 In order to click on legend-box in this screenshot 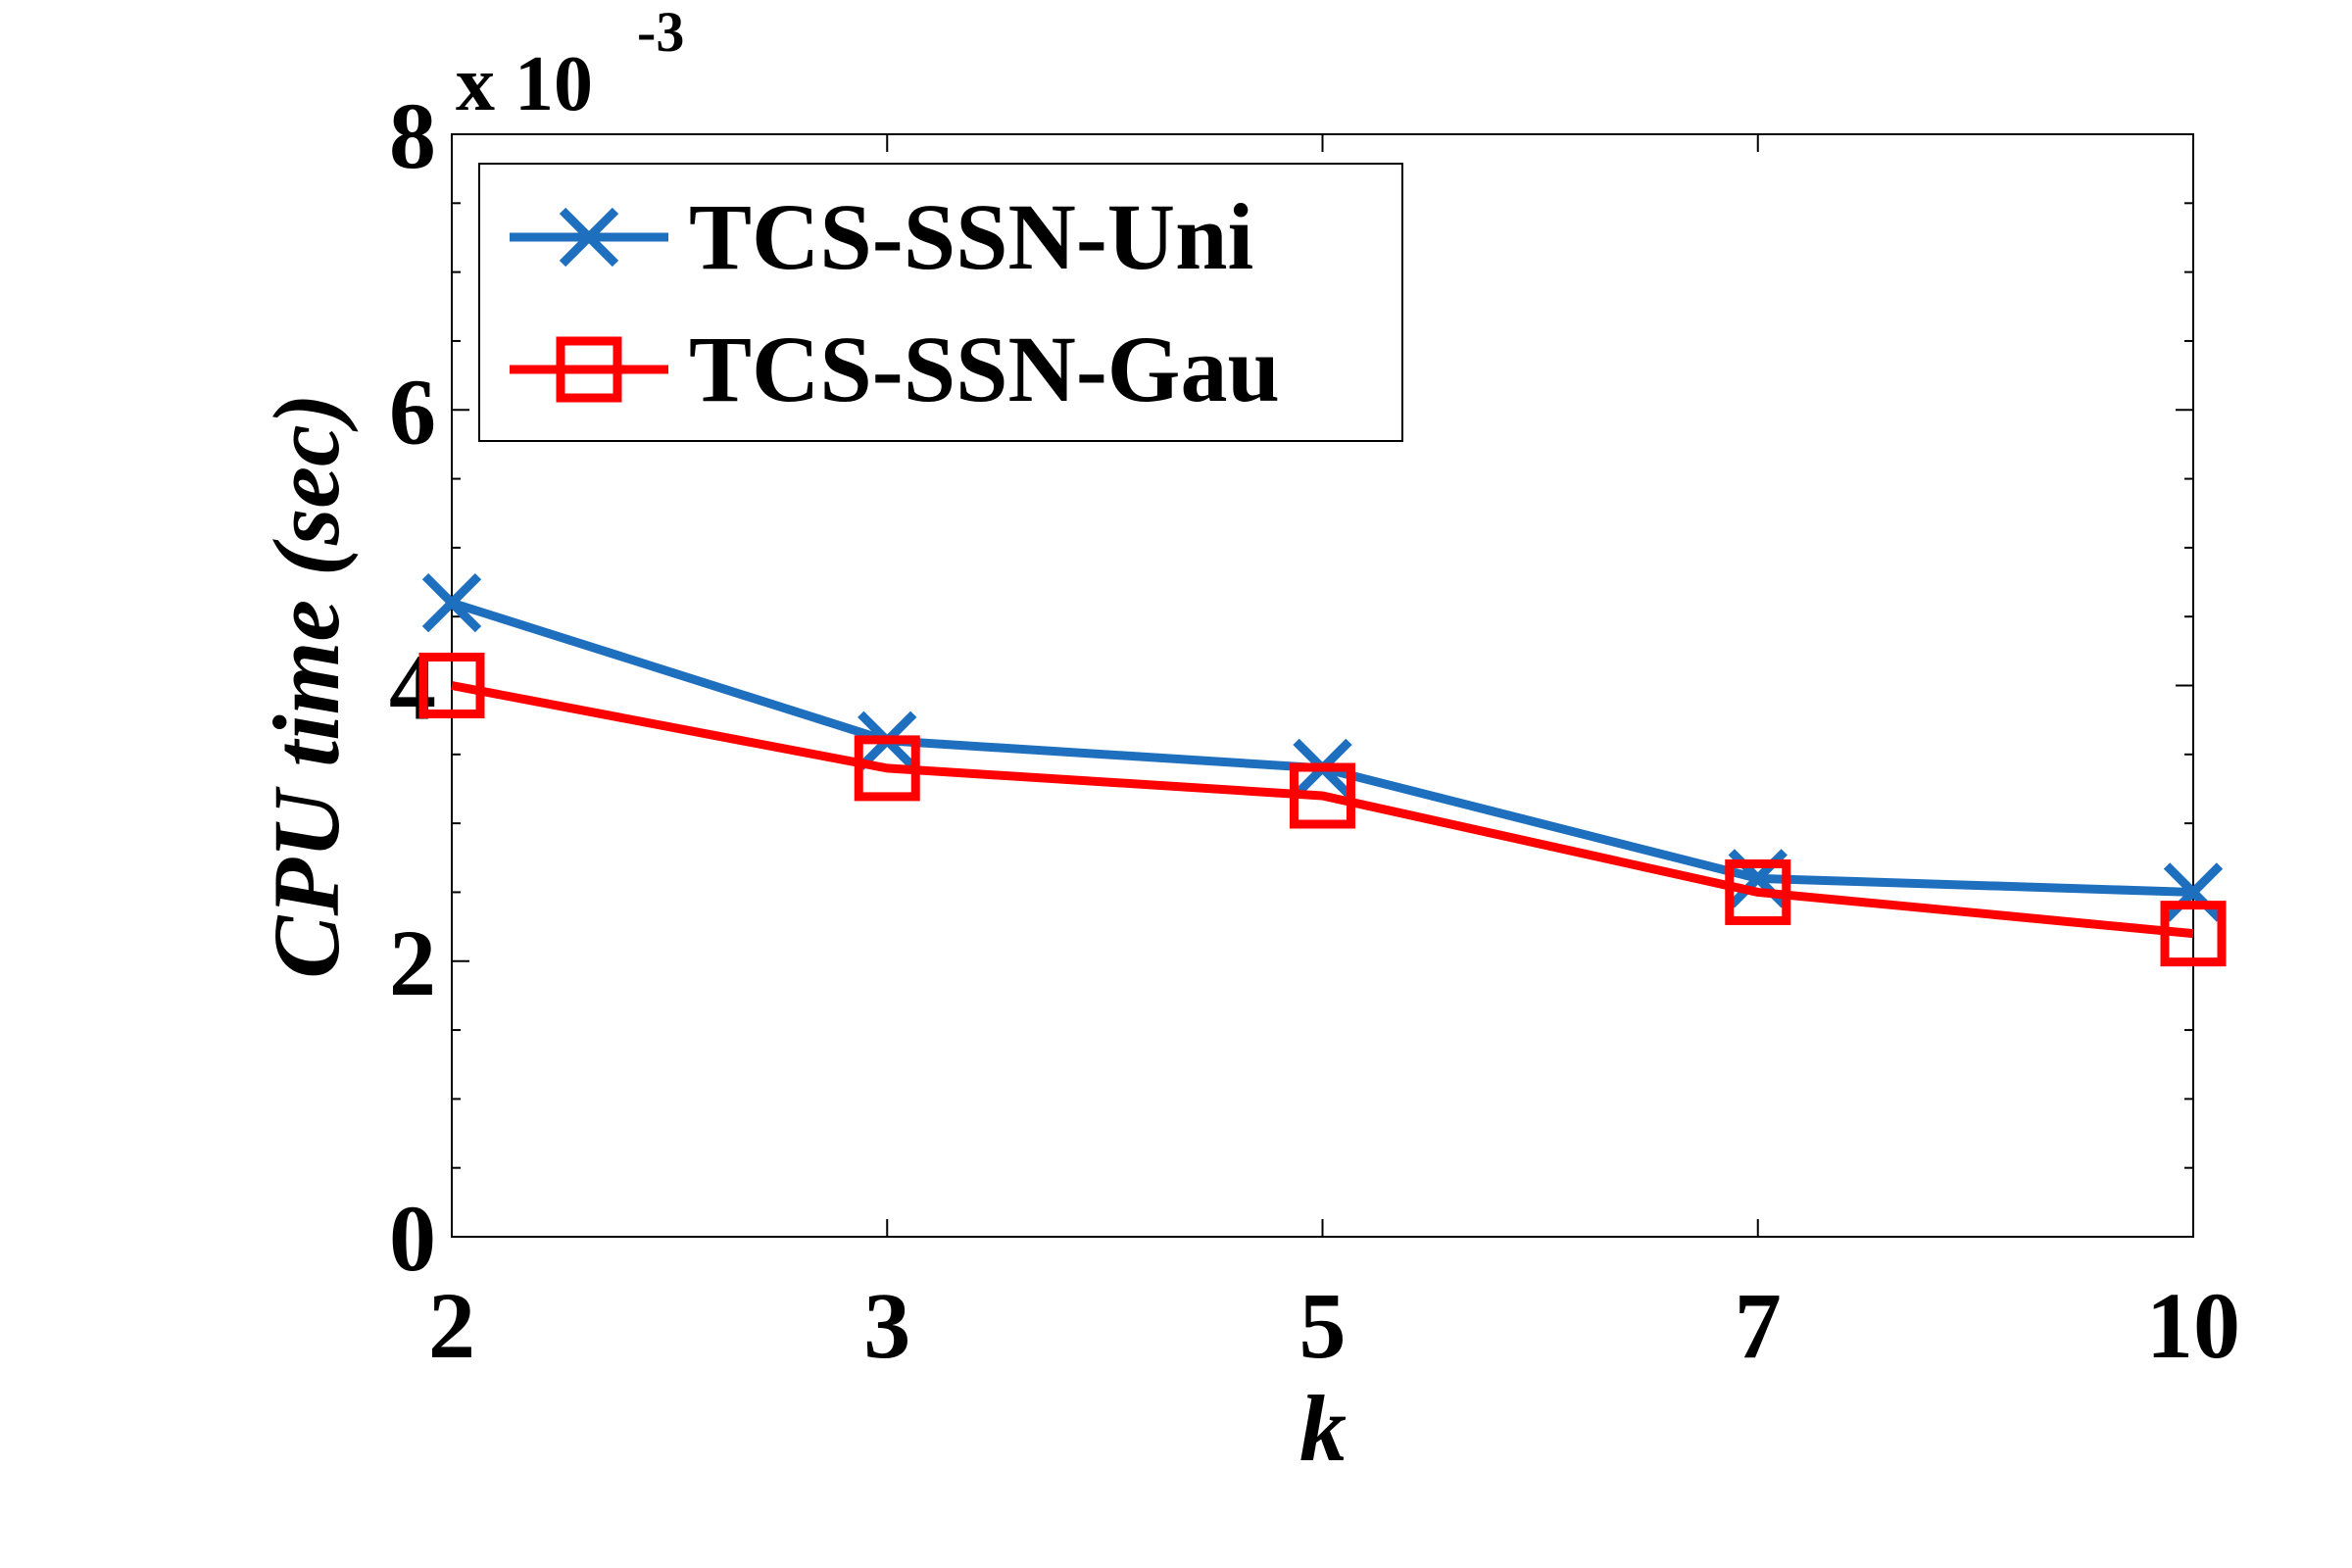, I will do `click(940, 302)`.